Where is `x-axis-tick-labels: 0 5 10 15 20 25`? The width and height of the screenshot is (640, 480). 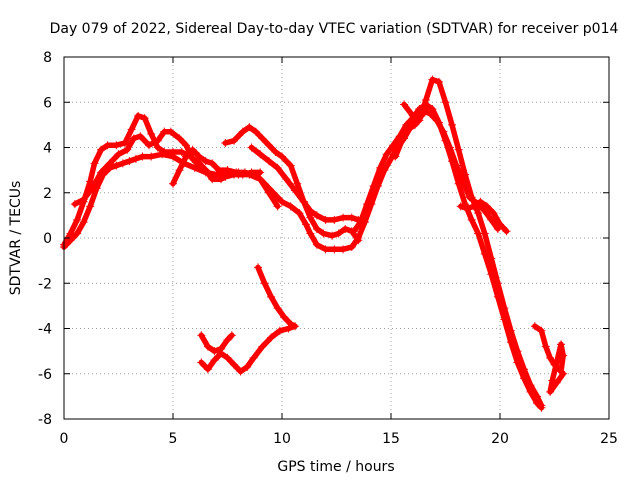 x-axis-tick-labels: 0 5 10 15 20 25 is located at coordinates (339, 439).